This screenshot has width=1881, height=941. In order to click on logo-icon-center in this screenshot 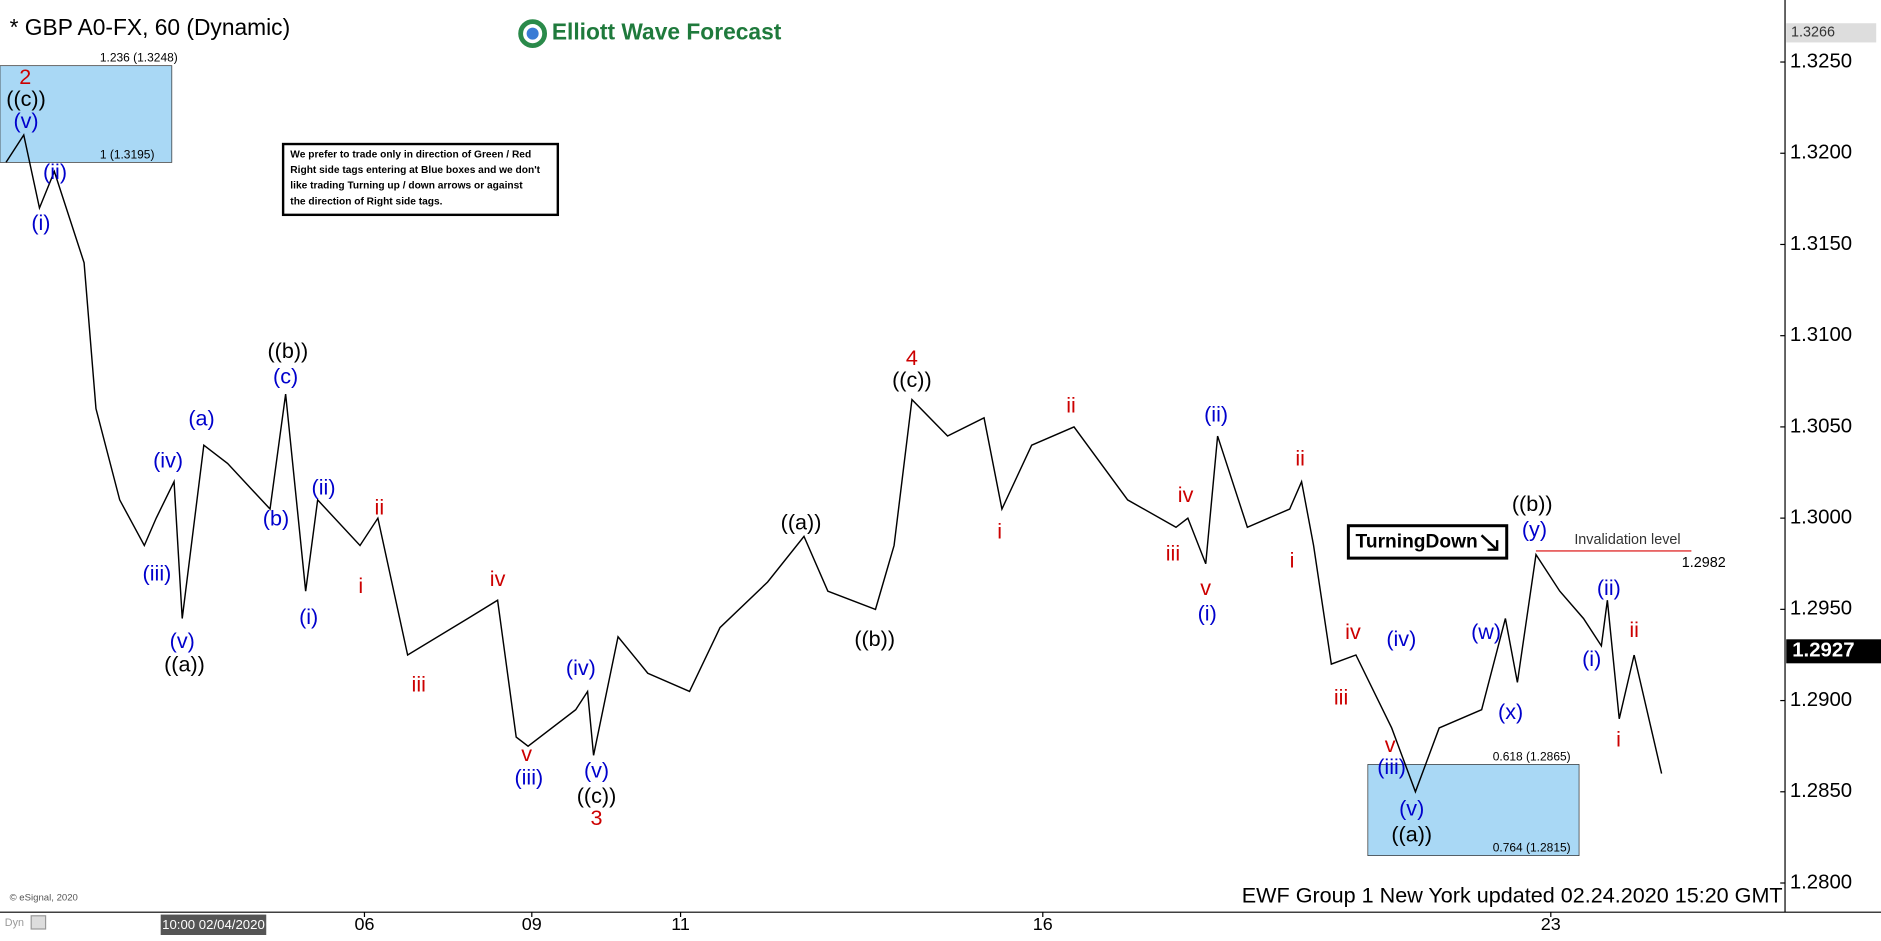, I will do `click(532, 33)`.